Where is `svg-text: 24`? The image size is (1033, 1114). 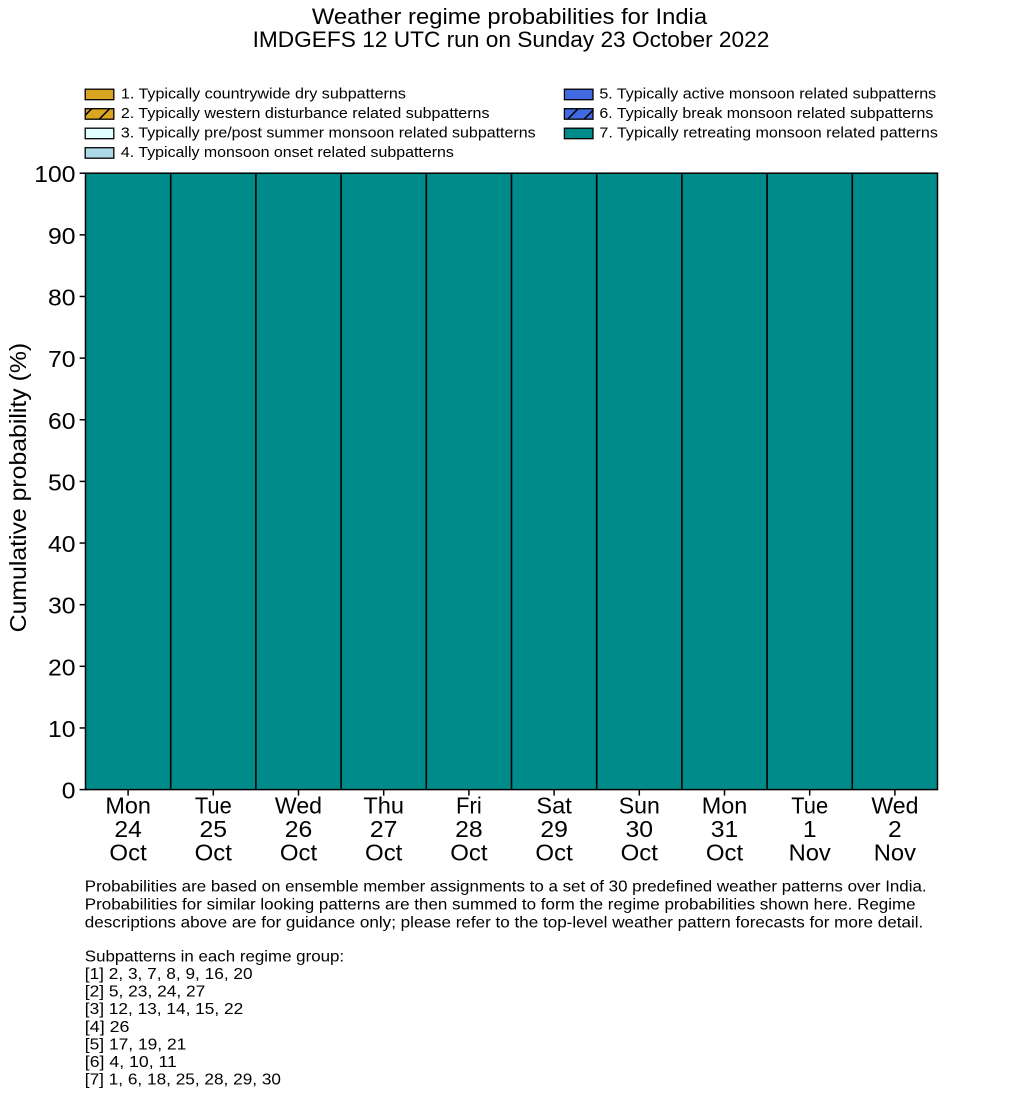 svg-text: 24 is located at coordinates (128, 829).